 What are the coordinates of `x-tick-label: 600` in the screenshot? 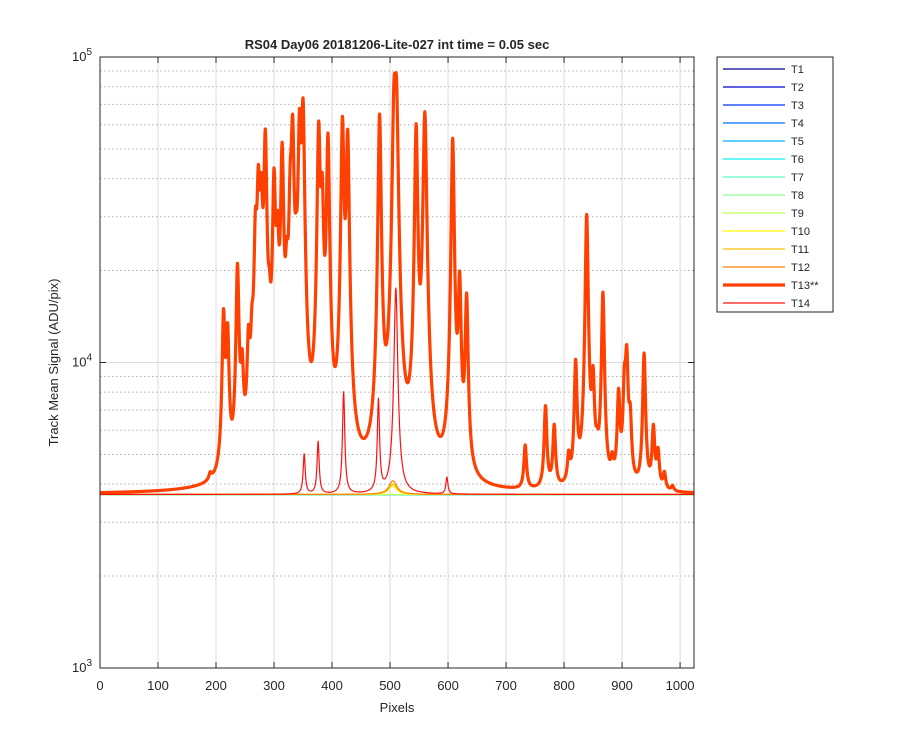 It's located at (448, 685).